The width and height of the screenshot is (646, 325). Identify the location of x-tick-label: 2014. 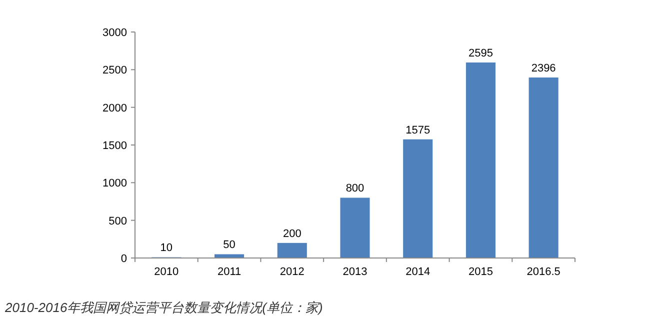
(418, 272).